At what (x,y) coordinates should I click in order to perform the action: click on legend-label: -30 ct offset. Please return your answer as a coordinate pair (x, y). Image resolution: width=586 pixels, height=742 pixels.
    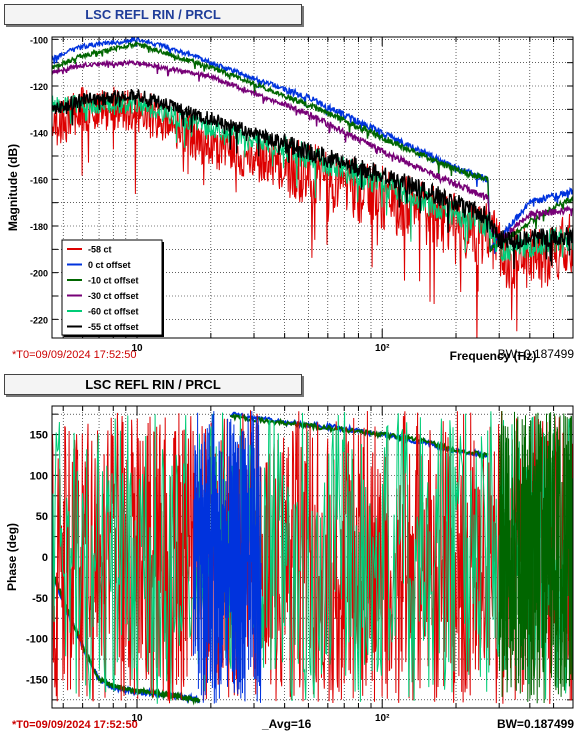
    Looking at the image, I should click on (113, 296).